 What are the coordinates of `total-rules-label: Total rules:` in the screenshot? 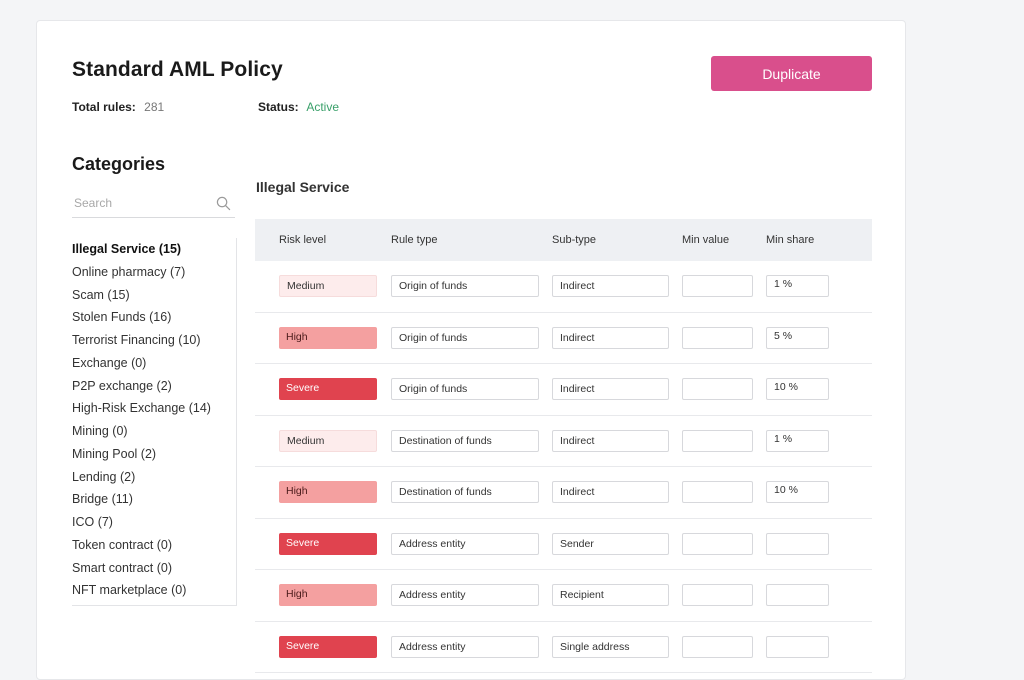 It's located at (104, 107).